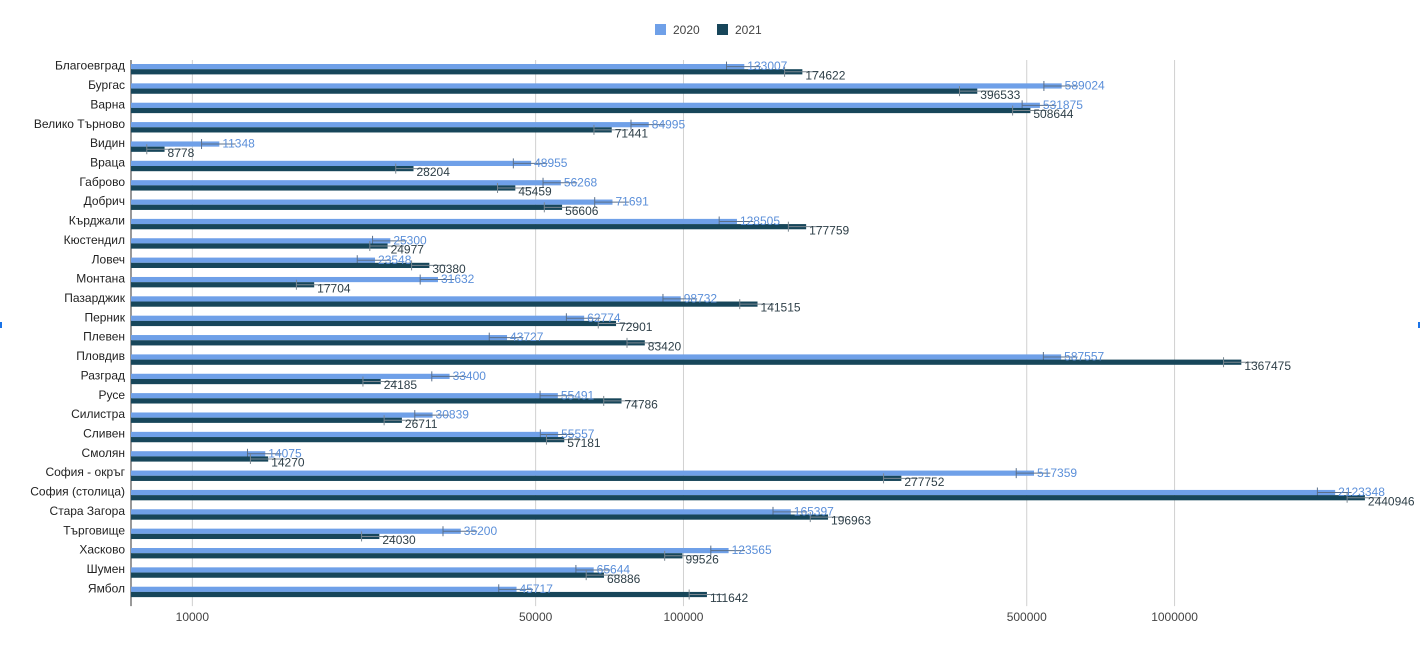 This screenshot has height=654, width=1420. What do you see at coordinates (578, 434) in the screenshot?
I see `data-label-2020: 55557` at bounding box center [578, 434].